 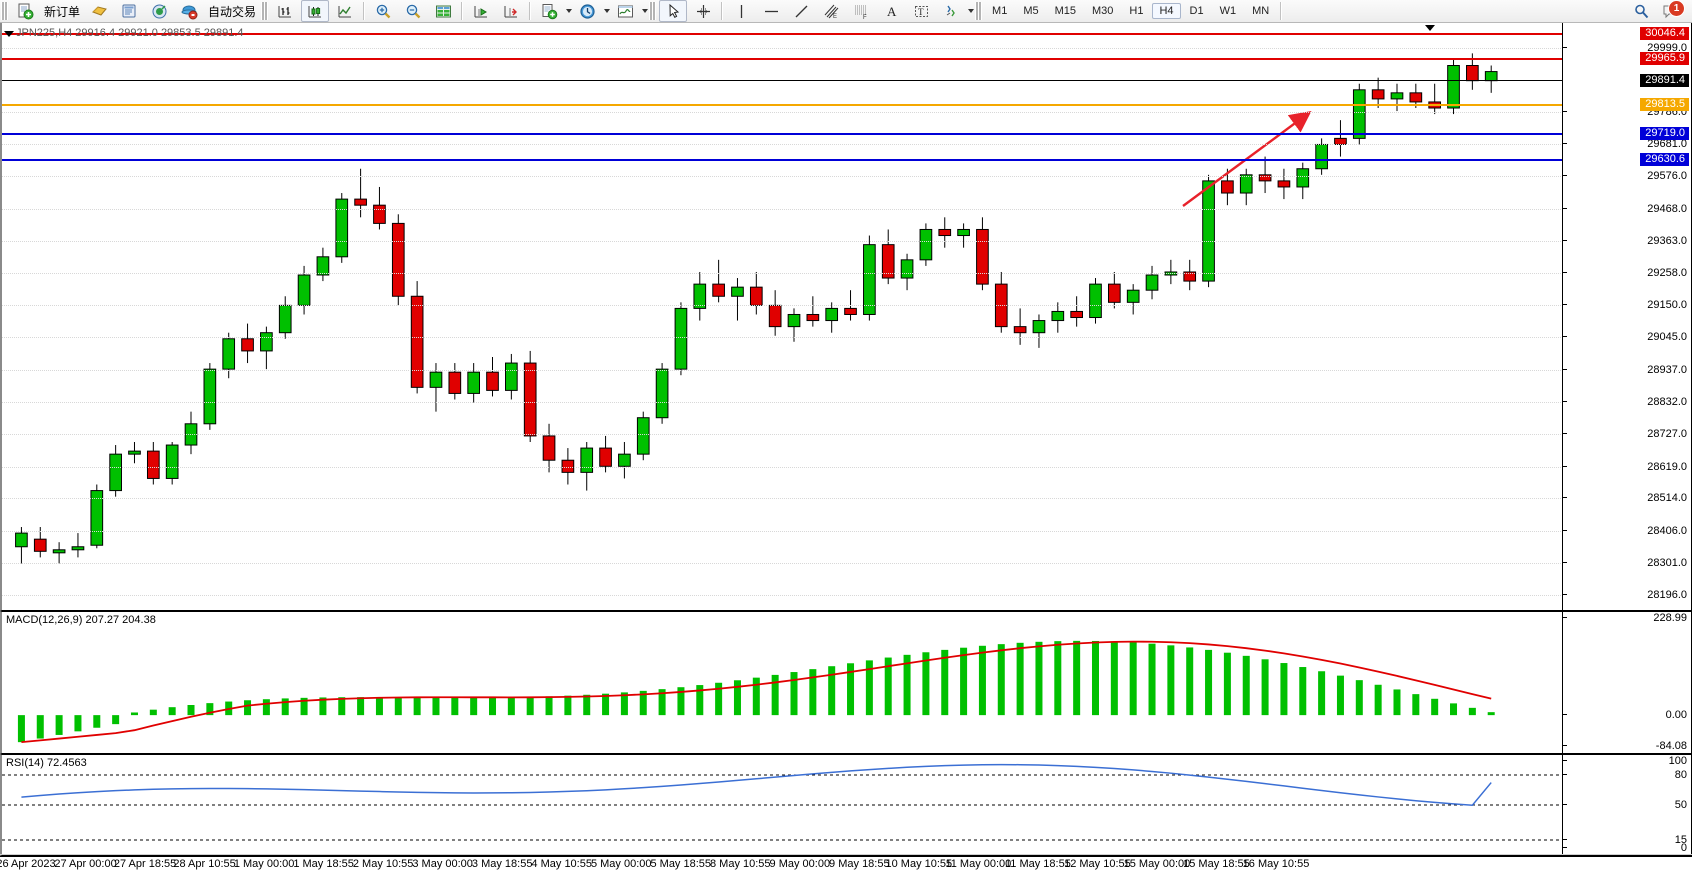 What do you see at coordinates (607, 11) in the screenshot?
I see `periods-dropdown-caret` at bounding box center [607, 11].